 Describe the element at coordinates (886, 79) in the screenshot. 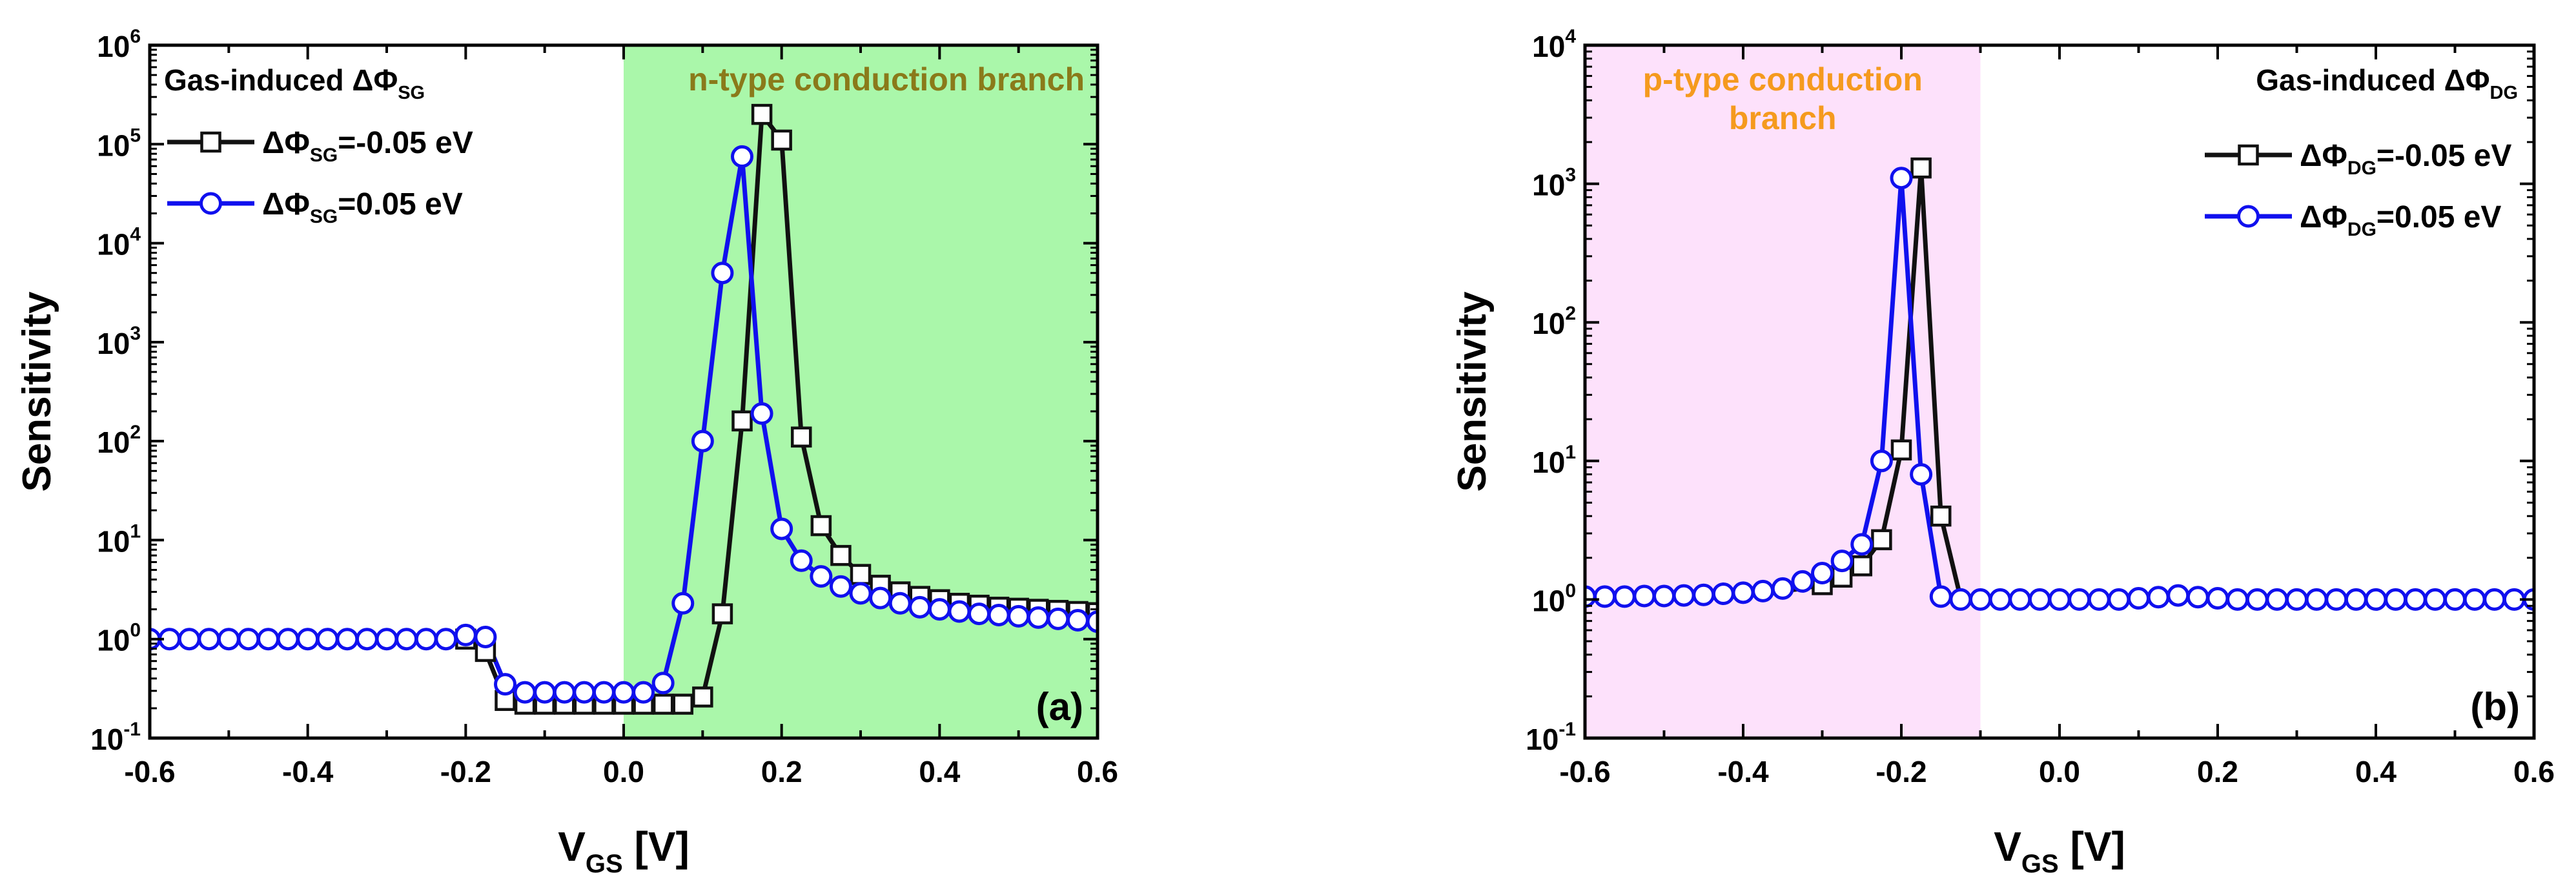

I see `region-label: n-type conduction branch` at that location.